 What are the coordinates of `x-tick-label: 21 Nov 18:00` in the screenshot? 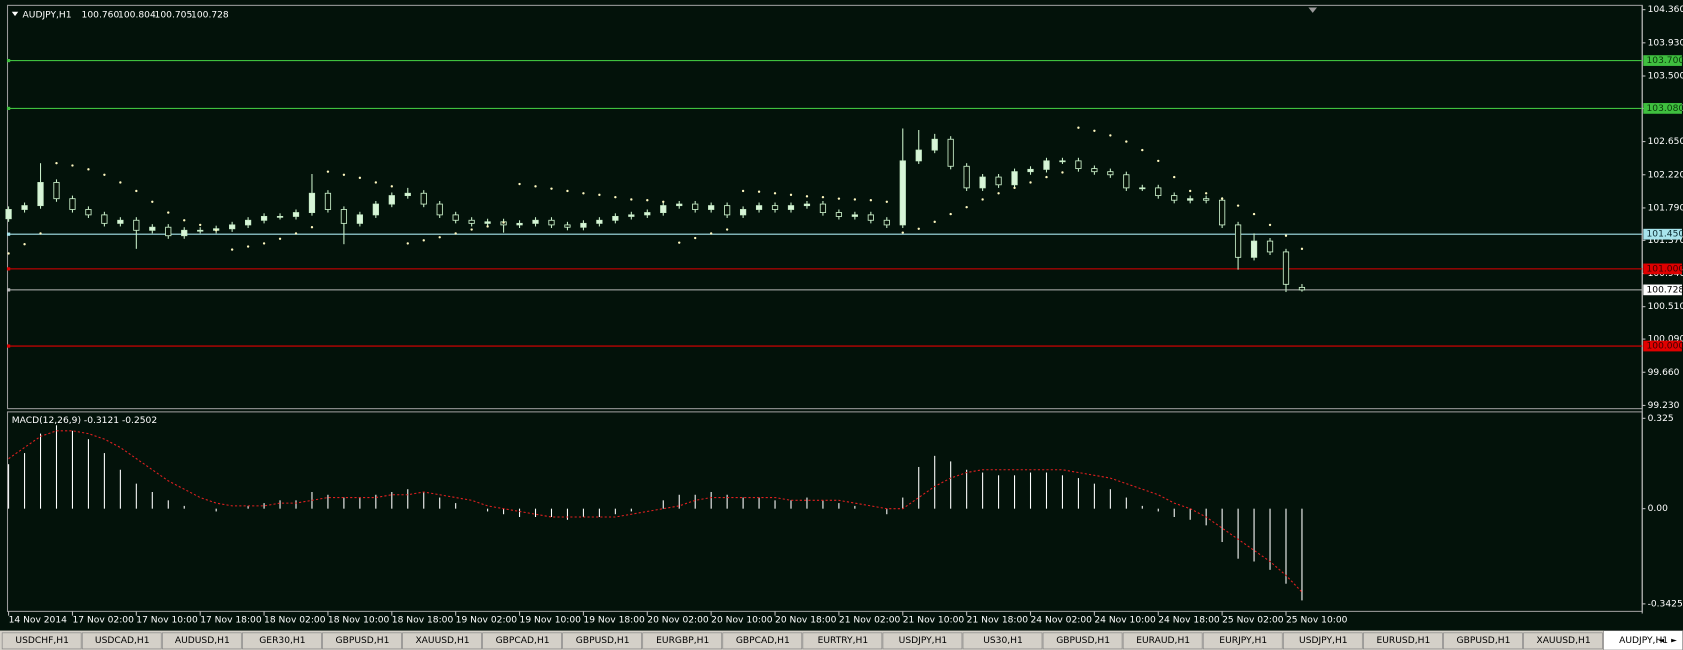 It's located at (998, 620).